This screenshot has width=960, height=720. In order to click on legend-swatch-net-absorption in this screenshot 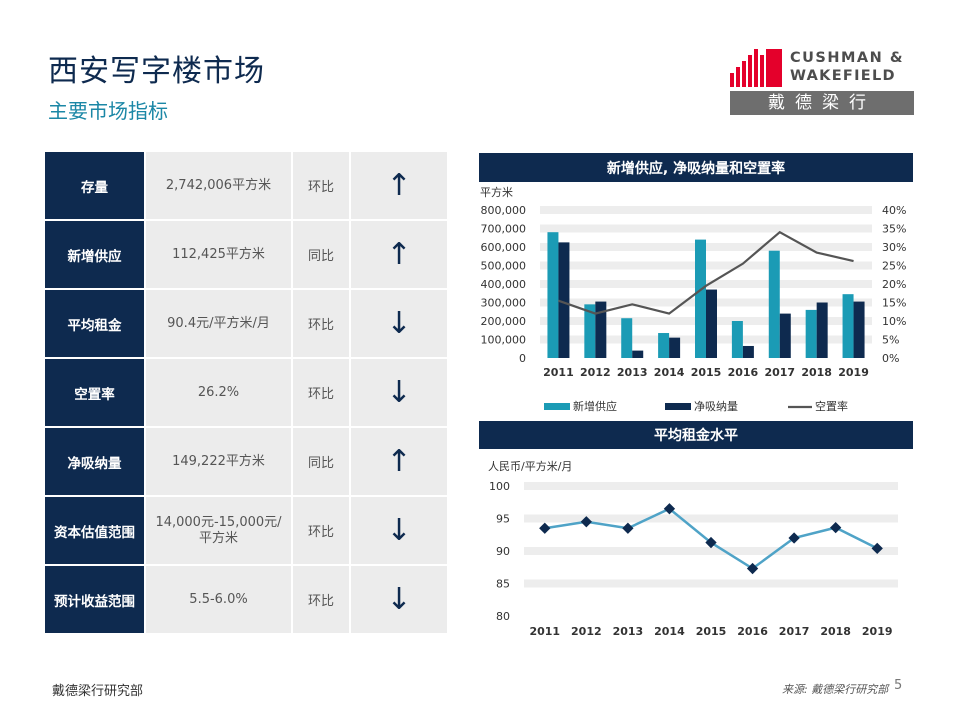, I will do `click(678, 406)`.